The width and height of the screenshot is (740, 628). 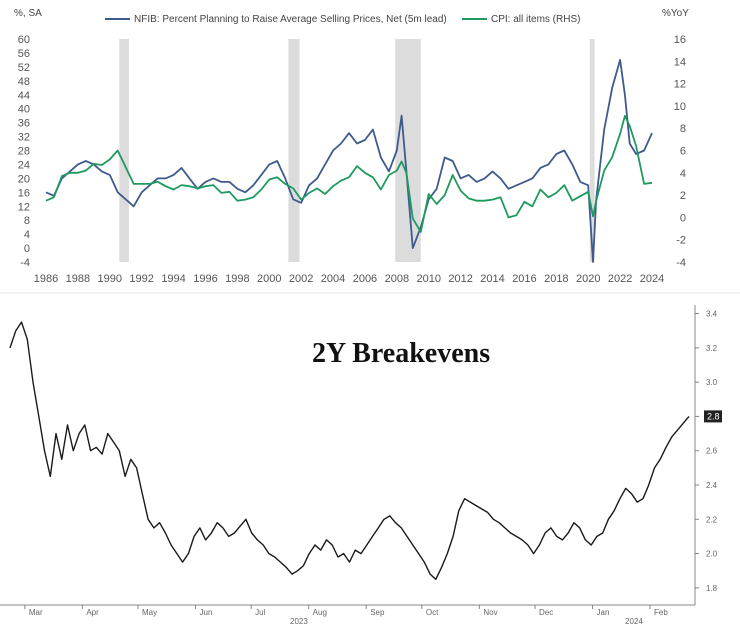 What do you see at coordinates (681, 241) in the screenshot?
I see `right-tick-label: -2` at bounding box center [681, 241].